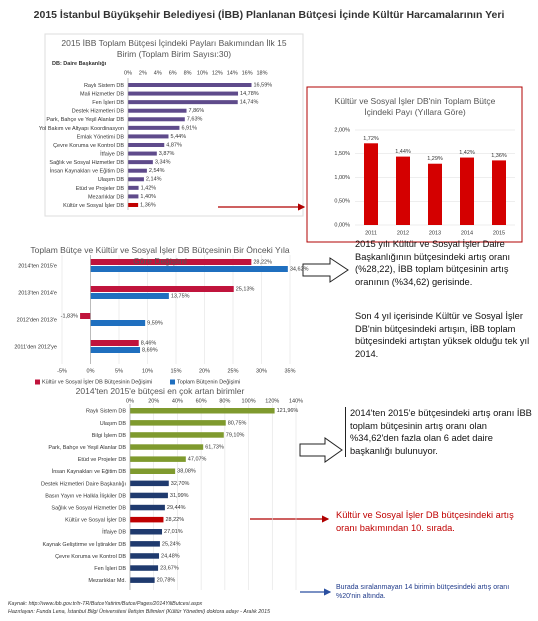 This screenshot has height=621, width=538. Describe the element at coordinates (100, 189) in the screenshot. I see `y-tick-label: Etüd ve Projeler DB` at that location.